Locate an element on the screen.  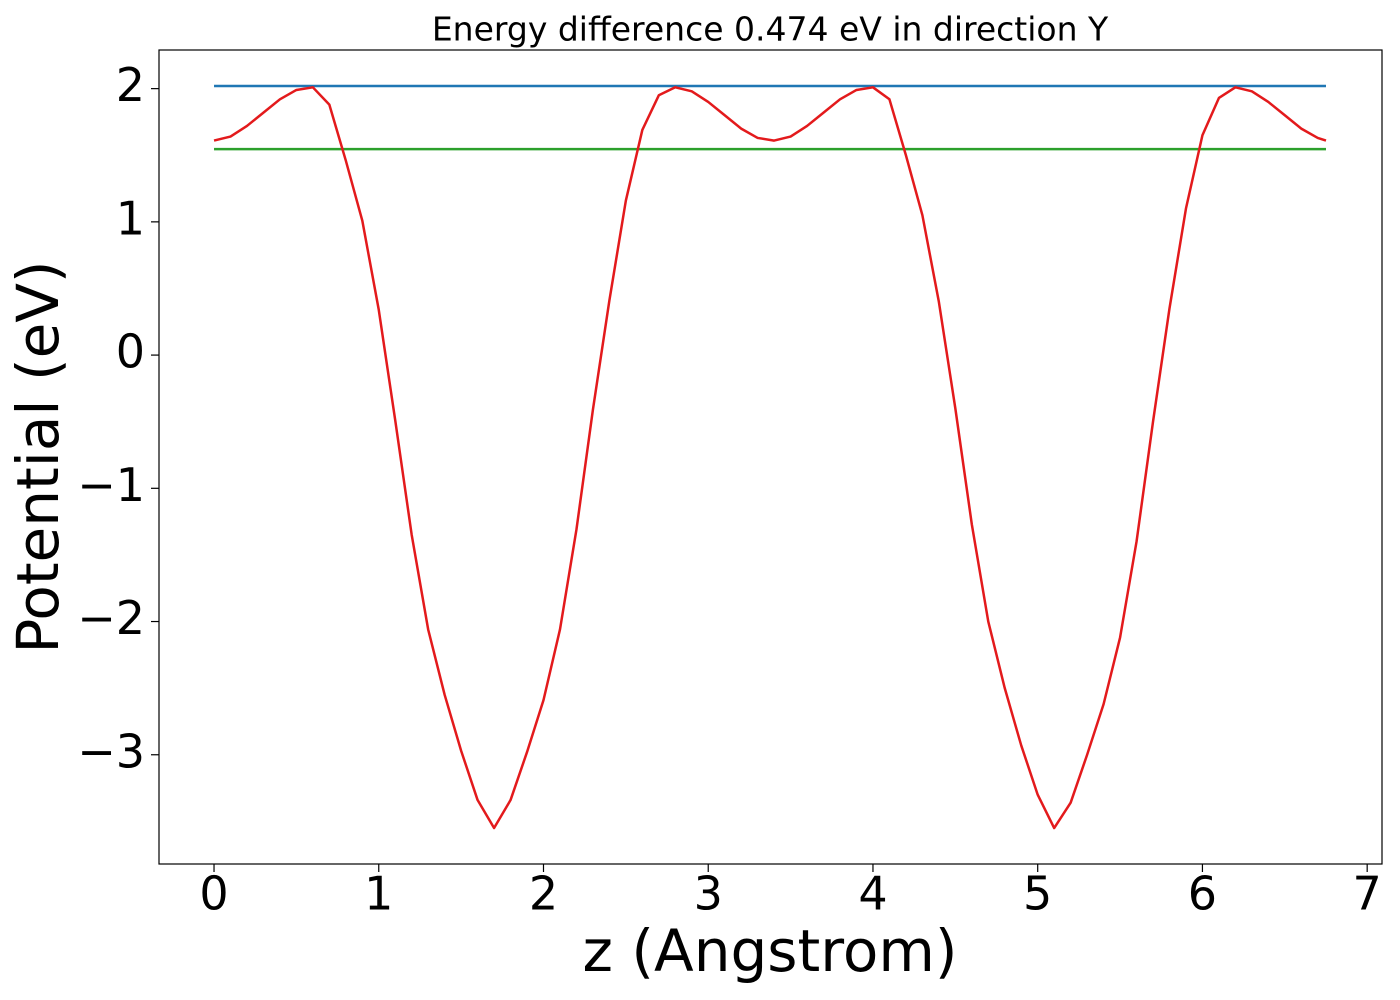
y-tick-label: −1 is located at coordinates (111, 485).